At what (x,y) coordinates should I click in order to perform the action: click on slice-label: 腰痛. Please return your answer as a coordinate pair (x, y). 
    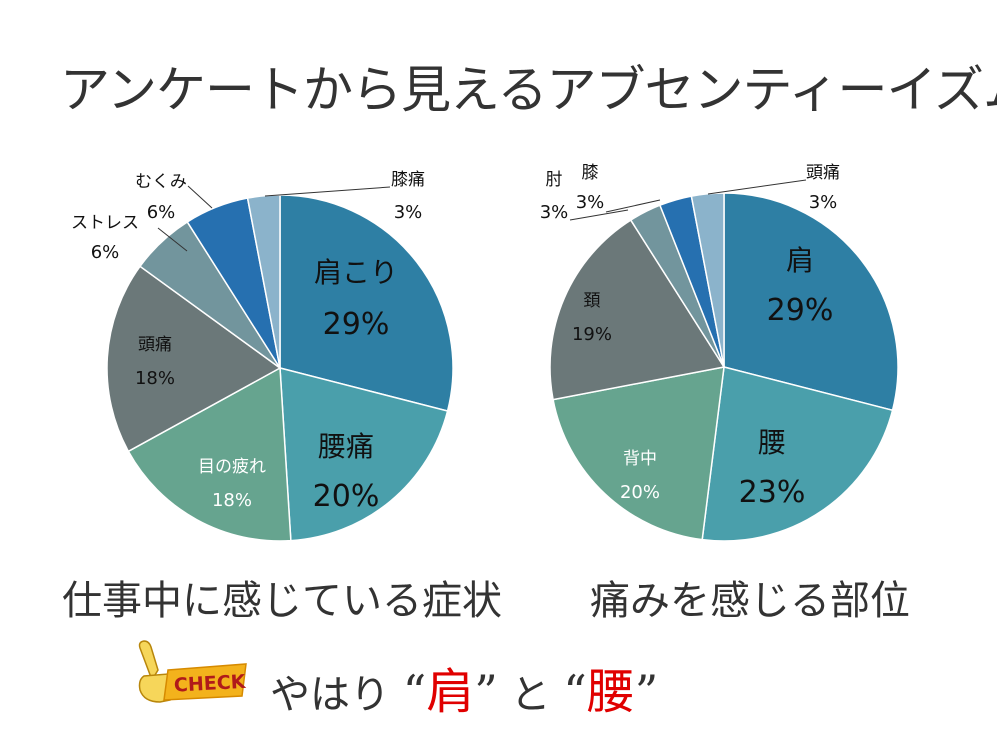
    Looking at the image, I should click on (346, 446).